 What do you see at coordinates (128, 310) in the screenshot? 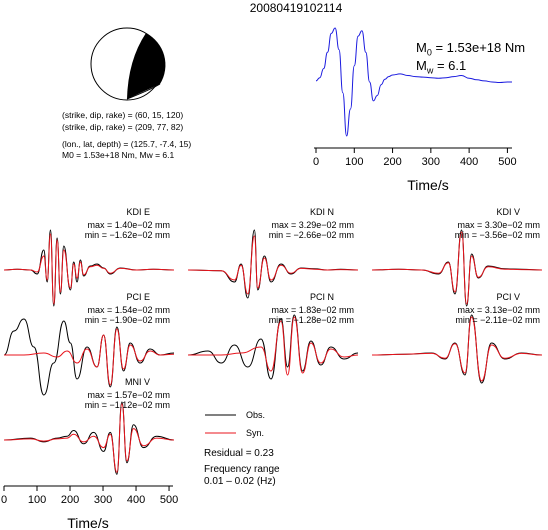
I see `pci-e-max-label: max = 1.54e−02 mm` at bounding box center [128, 310].